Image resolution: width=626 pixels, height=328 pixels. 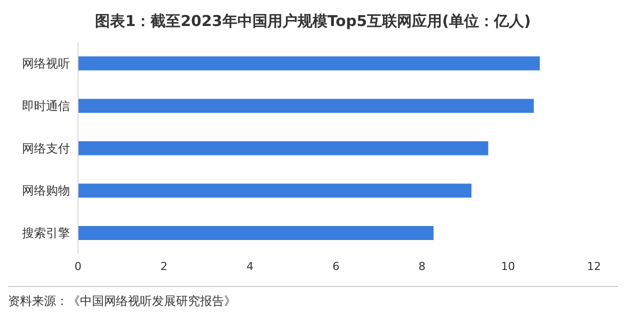 What do you see at coordinates (313, 21) in the screenshot?
I see `chart-title: 图表1：截至2023年中国用户规模Top5互联网应用(单位：亿人)` at bounding box center [313, 21].